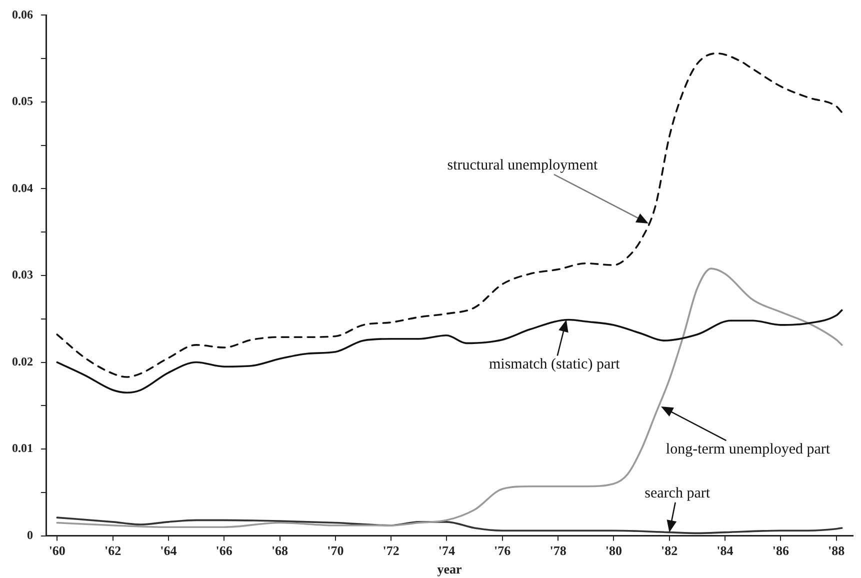 Image resolution: width=861 pixels, height=578 pixels. I want to click on annotation: long-term unemployed part, so click(748, 449).